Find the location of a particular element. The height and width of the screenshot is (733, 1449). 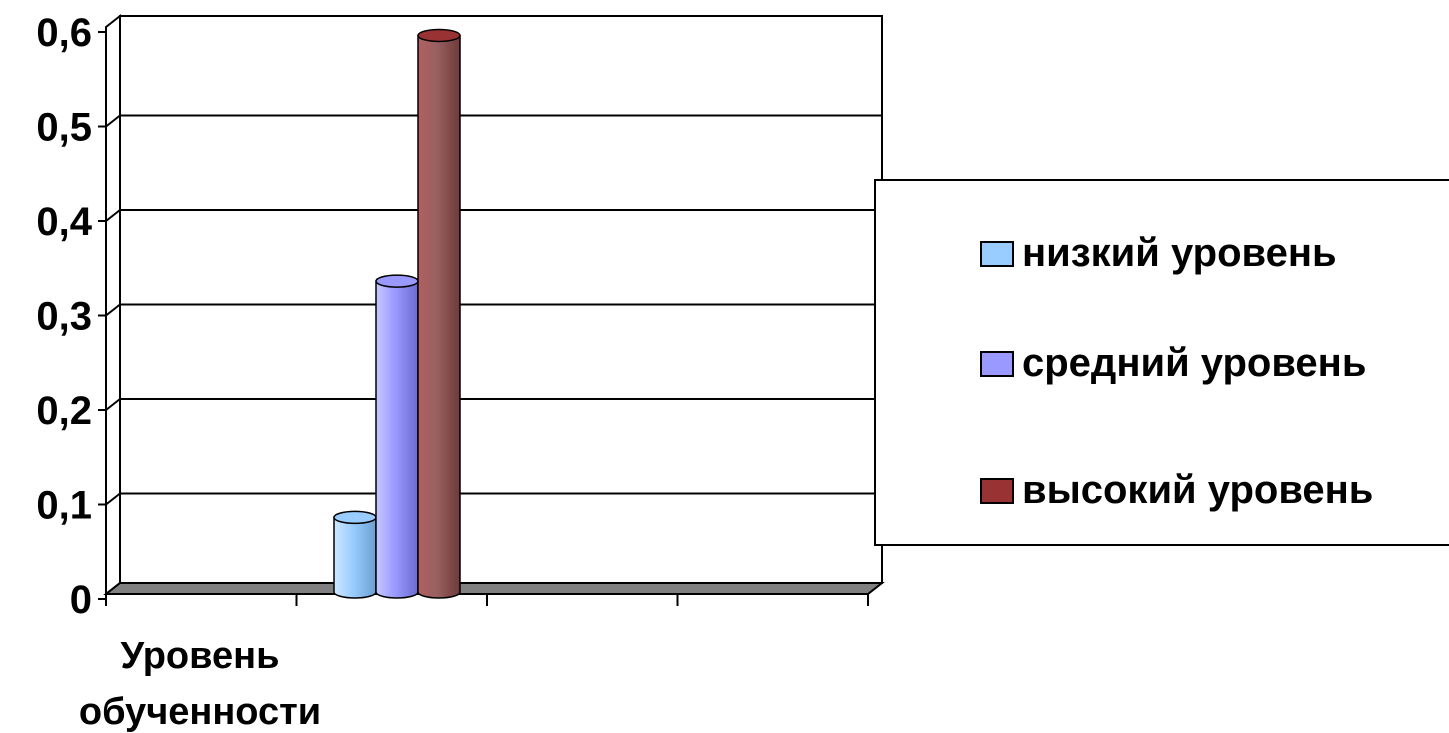

legend-label-medium: средний уровень is located at coordinates (1194, 363).